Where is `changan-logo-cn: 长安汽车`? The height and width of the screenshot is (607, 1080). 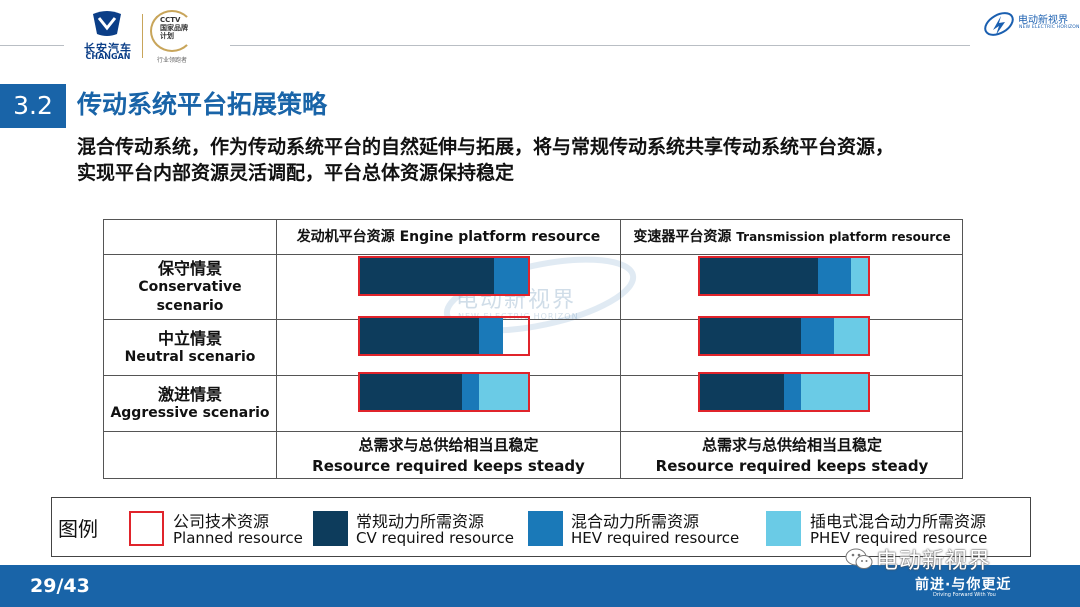 changan-logo-cn: 长安汽车 is located at coordinates (108, 48).